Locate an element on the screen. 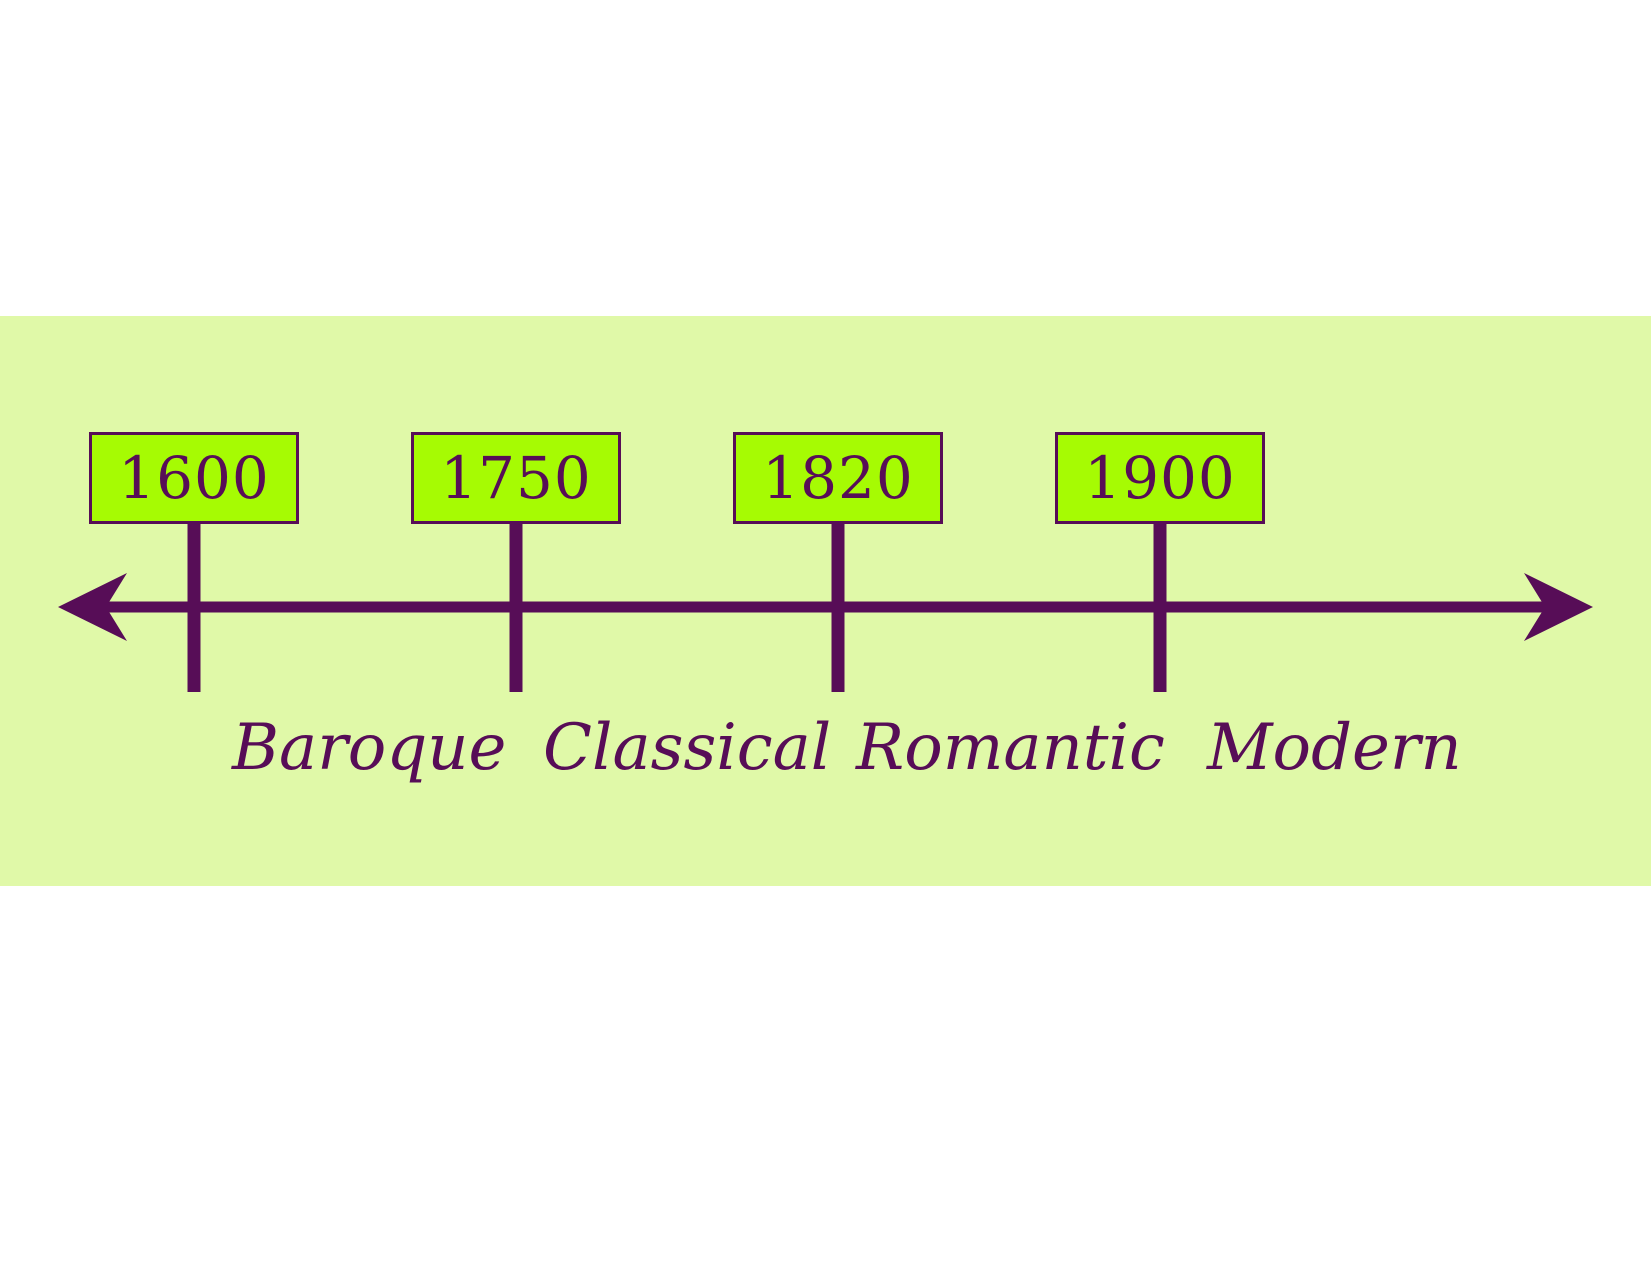 Image resolution: width=1651 pixels, height=1276 pixels. era-label-baroque: Baroque is located at coordinates (369, 748).